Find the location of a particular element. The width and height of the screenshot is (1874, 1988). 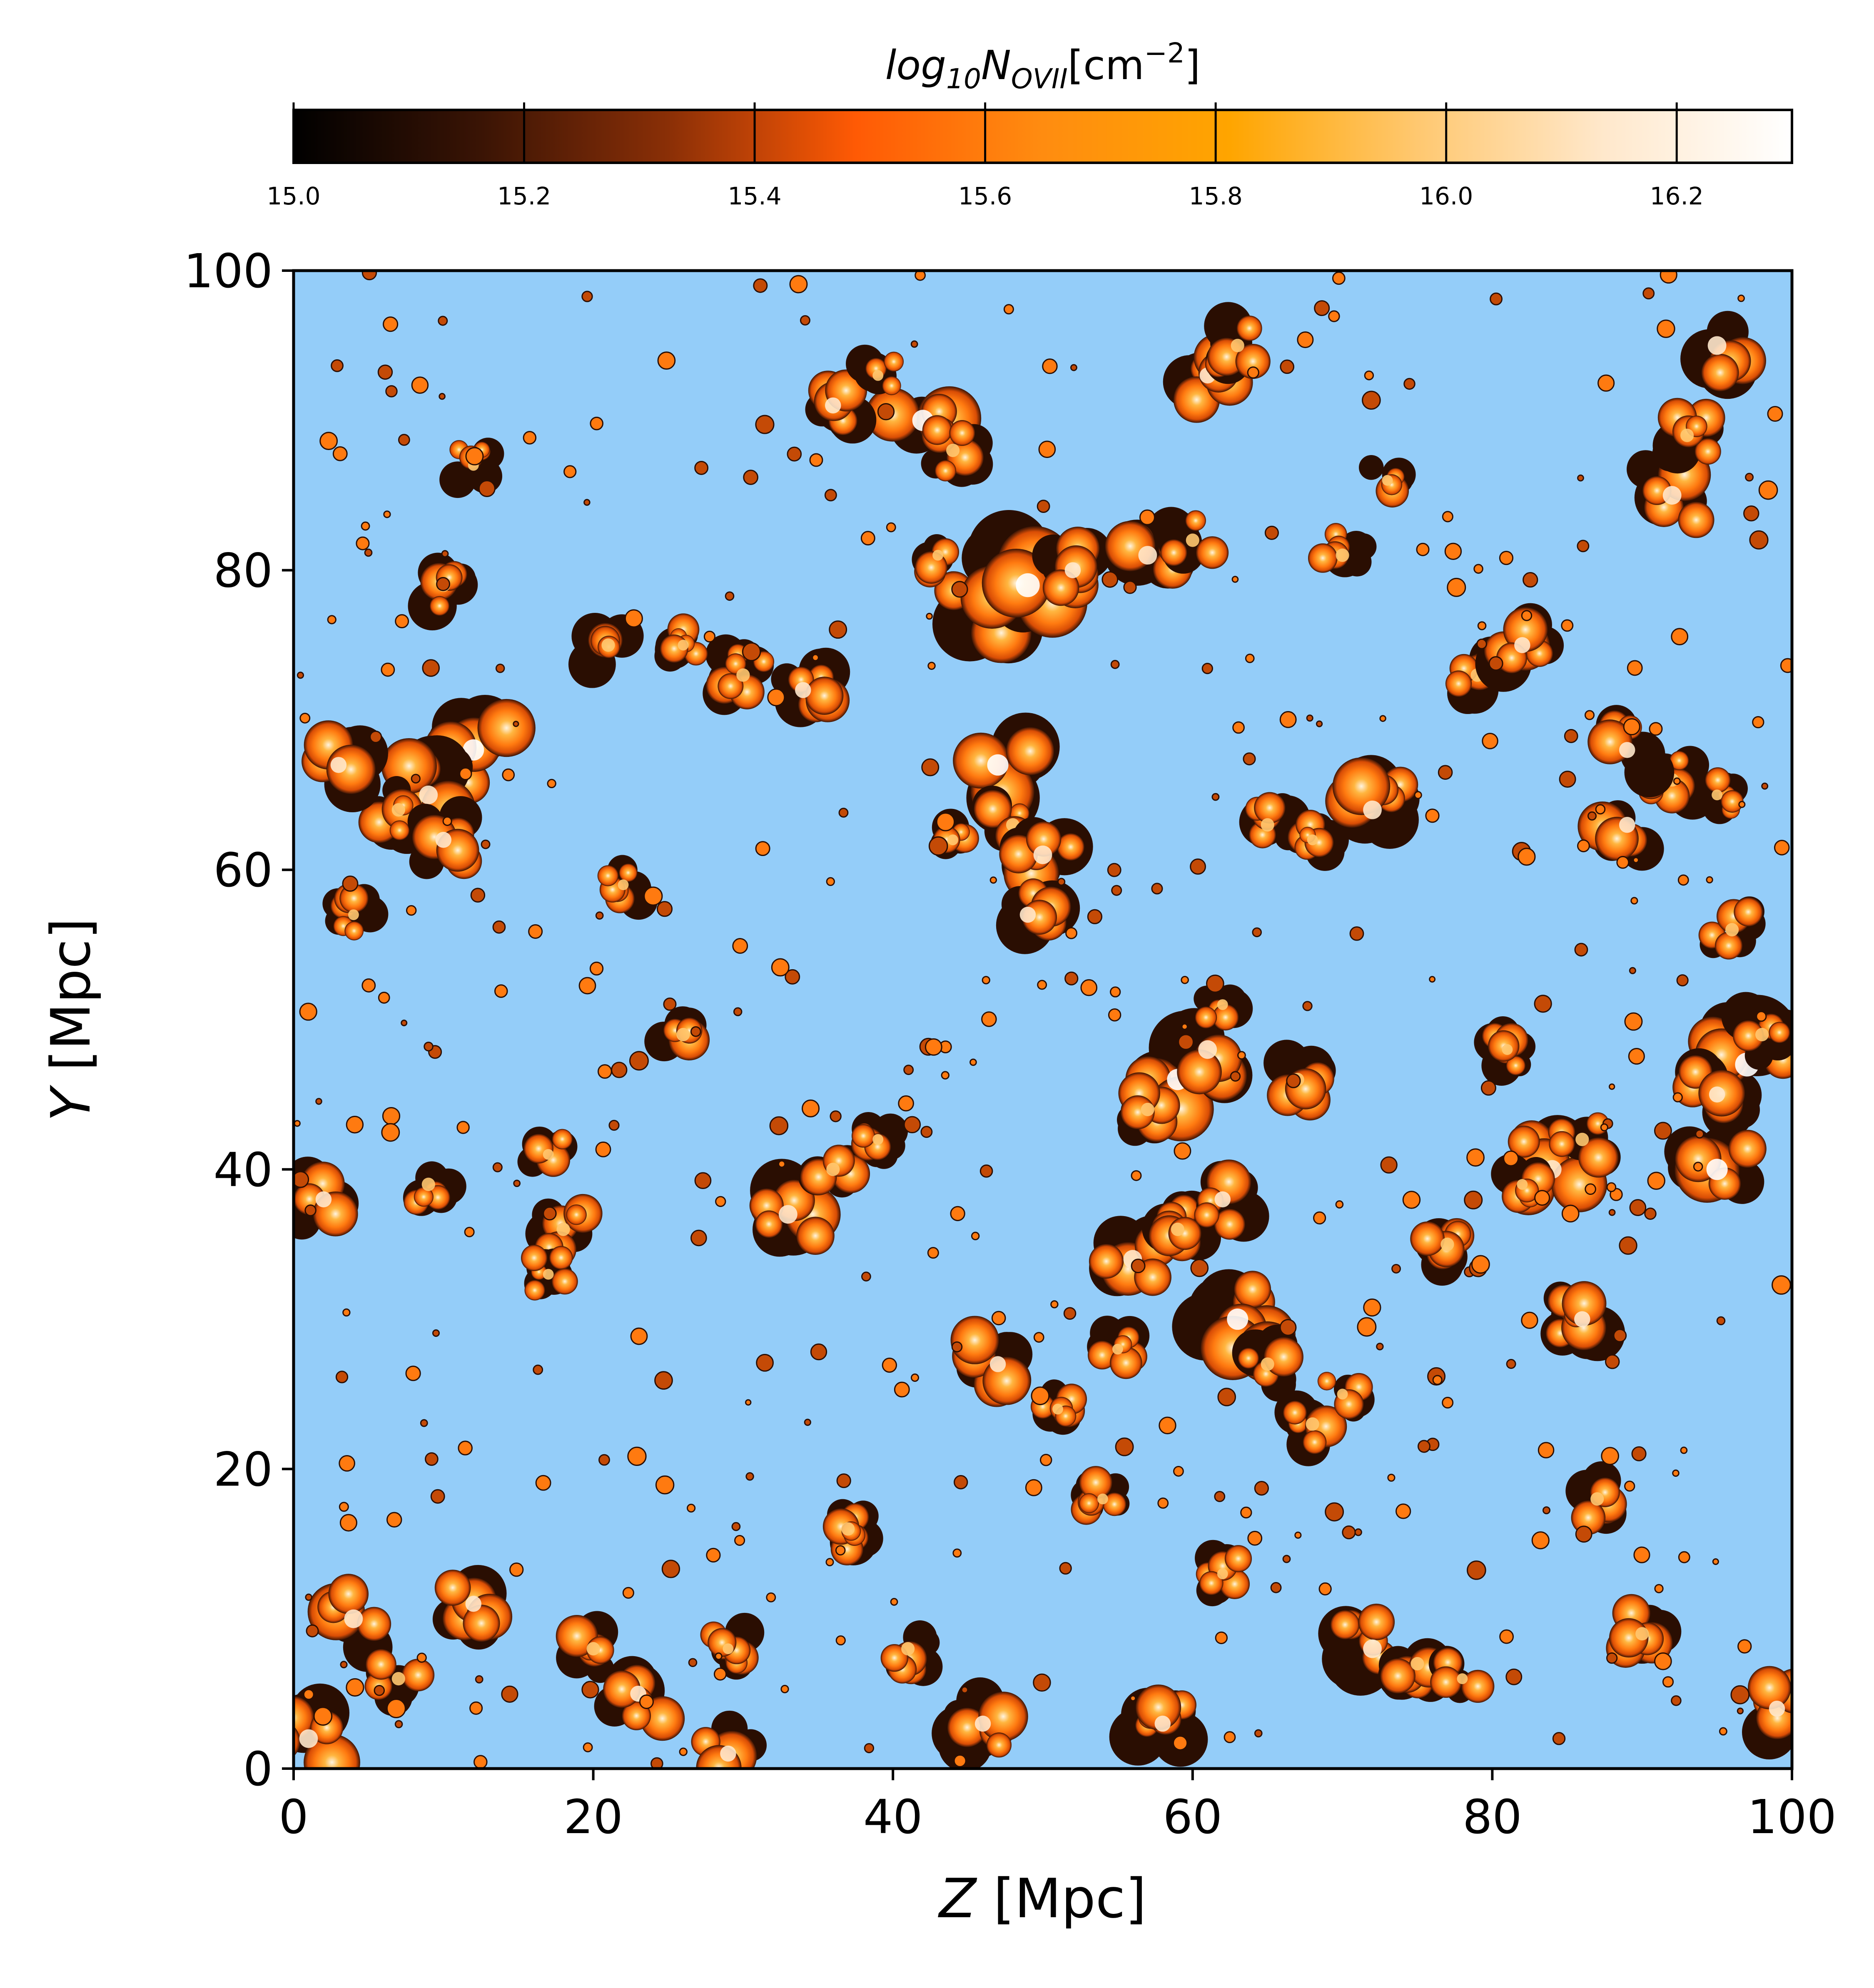

x-tick-label: 100 is located at coordinates (1792, 1817).